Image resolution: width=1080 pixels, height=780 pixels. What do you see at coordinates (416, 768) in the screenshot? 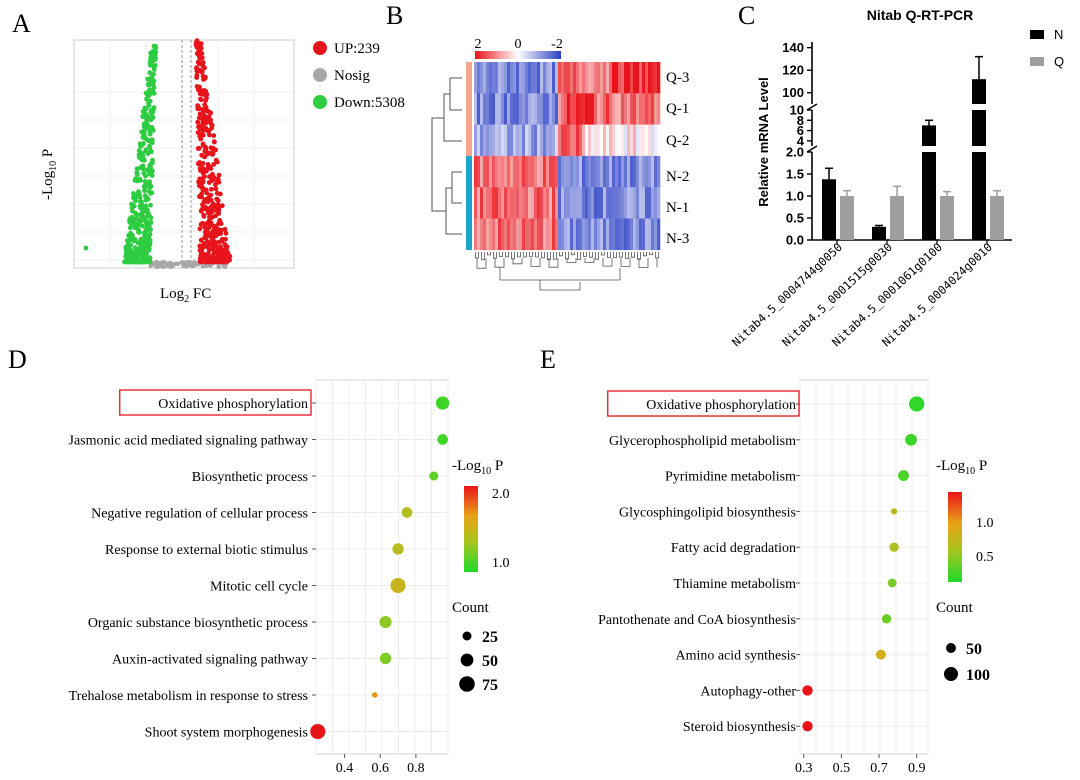
I see `x-tick-label: 0.8` at bounding box center [416, 768].